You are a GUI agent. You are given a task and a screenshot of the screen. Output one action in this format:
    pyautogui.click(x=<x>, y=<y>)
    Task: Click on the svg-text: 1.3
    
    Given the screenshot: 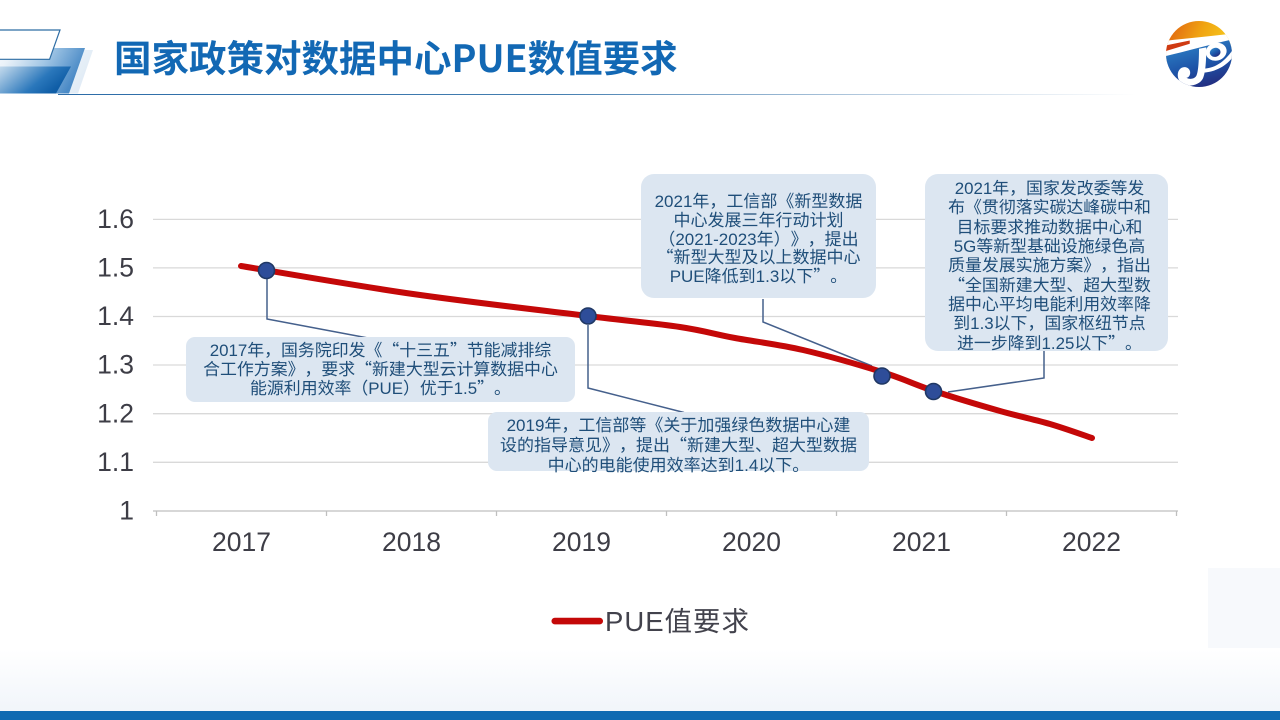 What is the action you would take?
    pyautogui.click(x=115, y=365)
    